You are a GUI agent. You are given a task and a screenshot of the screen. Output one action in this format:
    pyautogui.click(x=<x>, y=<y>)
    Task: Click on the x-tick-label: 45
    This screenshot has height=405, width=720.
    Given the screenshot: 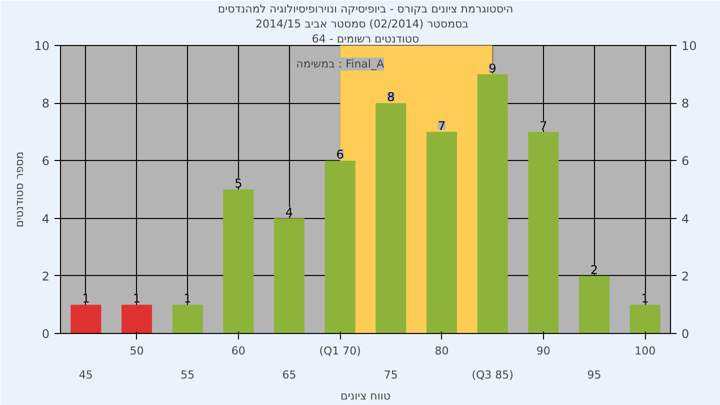 What is the action you would take?
    pyautogui.click(x=85, y=375)
    